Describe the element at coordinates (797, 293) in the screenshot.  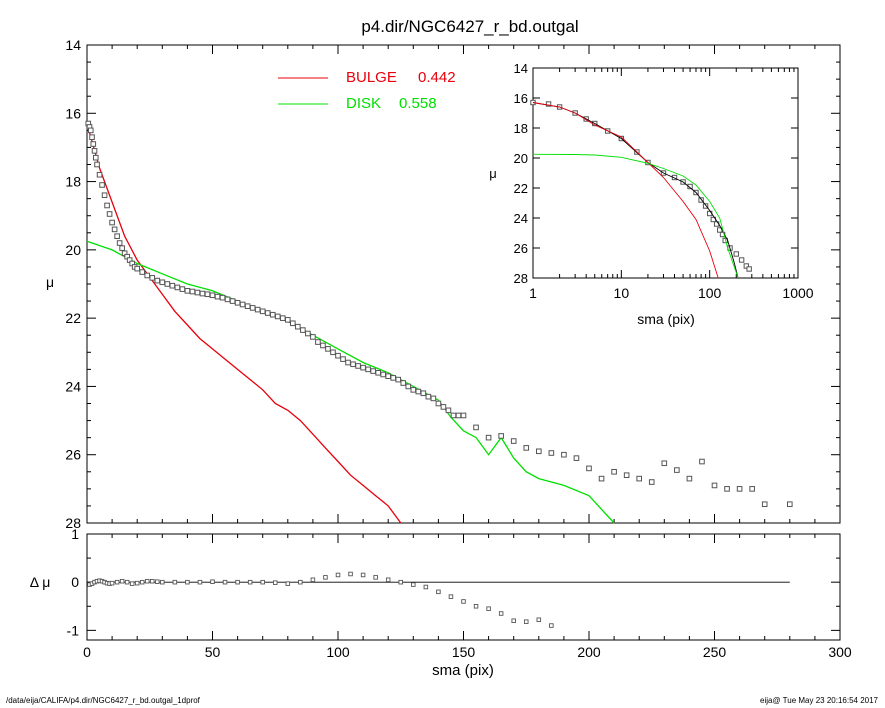
I see `inset-x-tick-label: 1000` at that location.